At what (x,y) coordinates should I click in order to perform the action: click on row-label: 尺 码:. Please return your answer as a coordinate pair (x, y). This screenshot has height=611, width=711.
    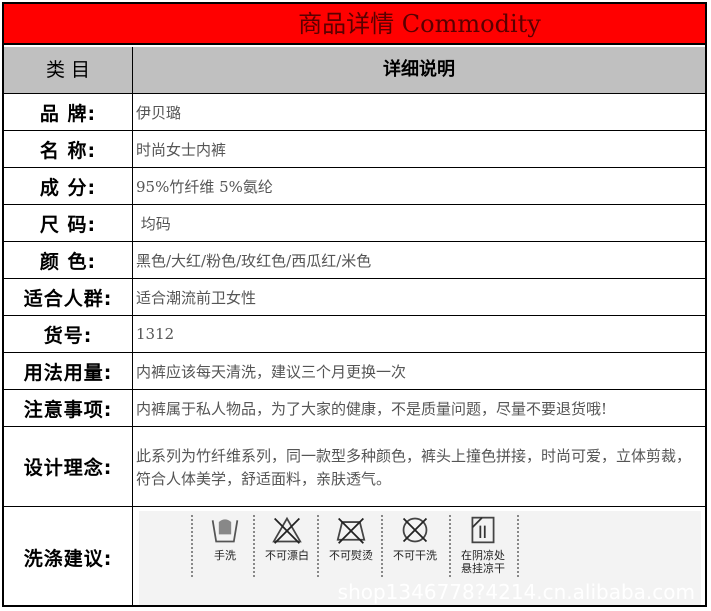
    Looking at the image, I should click on (68, 223).